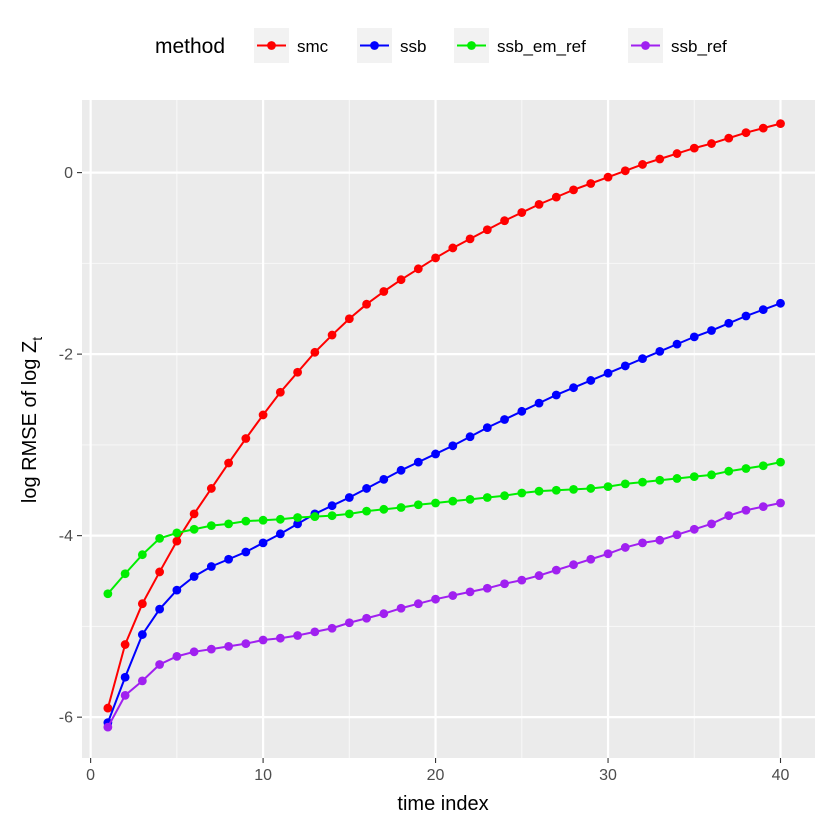  What do you see at coordinates (68, 173) in the screenshot?
I see `y-tick-label: 0` at bounding box center [68, 173].